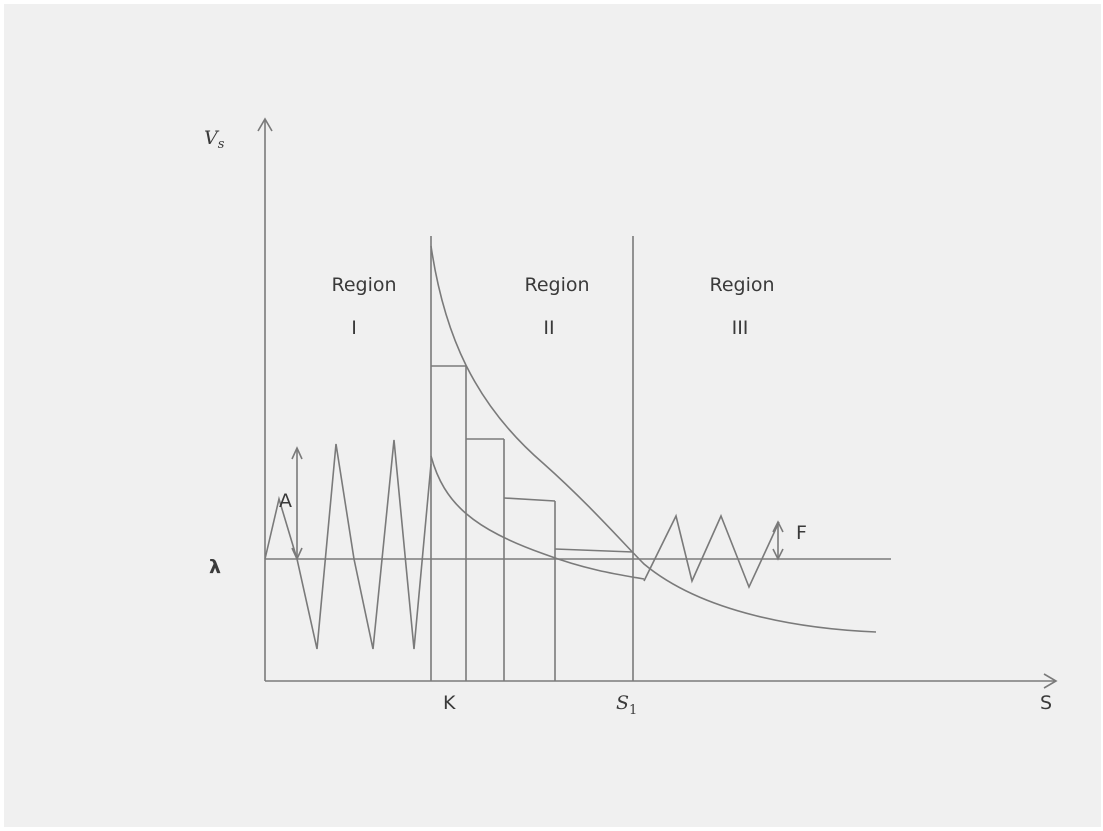 This screenshot has height=831, width=1103. I want to click on s1-label: S1, so click(626, 705).